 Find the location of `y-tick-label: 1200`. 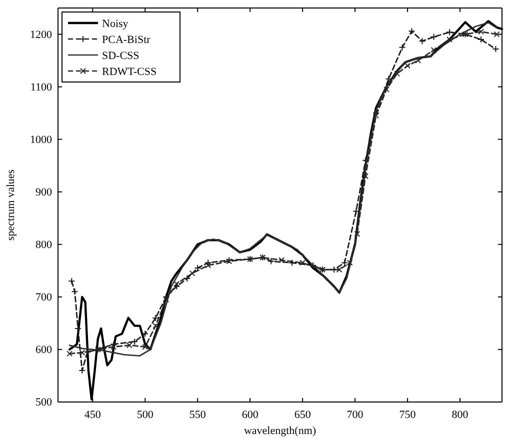

y-tick-label: 1200 is located at coordinates (41, 34).